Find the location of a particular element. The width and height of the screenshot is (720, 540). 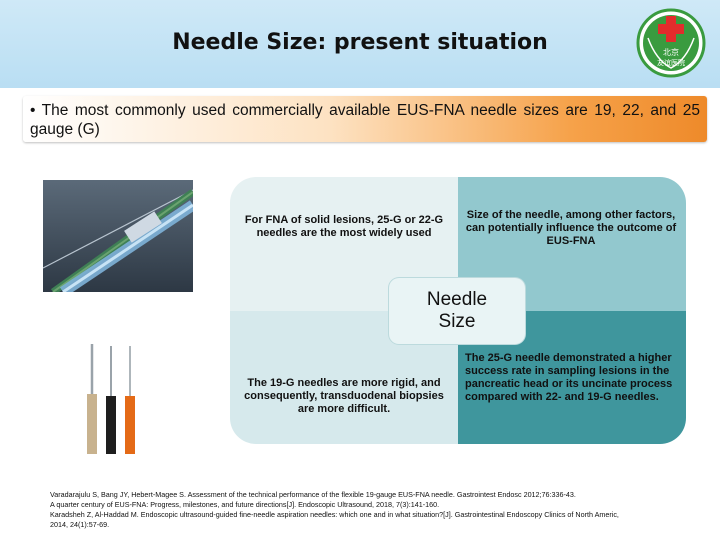

logo-text-line1: 北京 is located at coordinates (671, 52).